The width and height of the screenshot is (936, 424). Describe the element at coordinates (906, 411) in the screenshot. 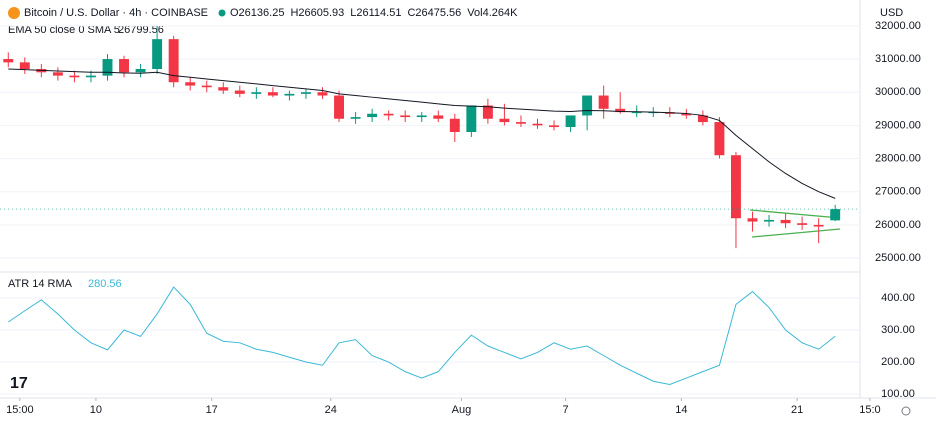

I see `settings-icon` at that location.